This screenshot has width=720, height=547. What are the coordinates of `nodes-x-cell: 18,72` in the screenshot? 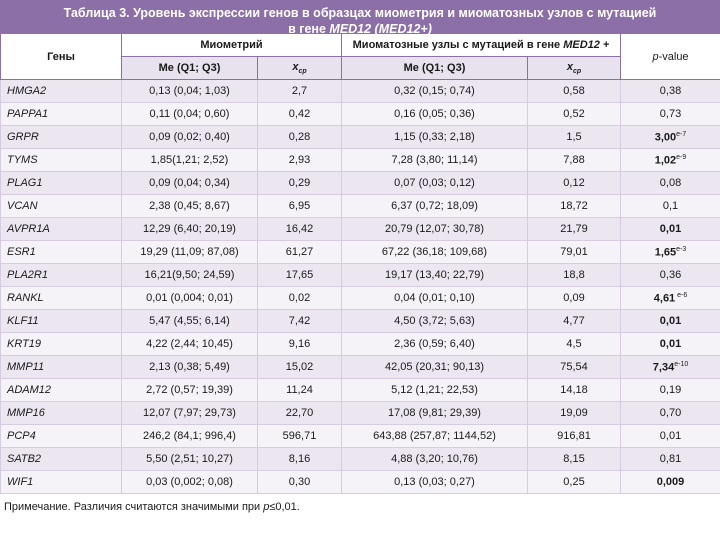 It's located at (574, 206).